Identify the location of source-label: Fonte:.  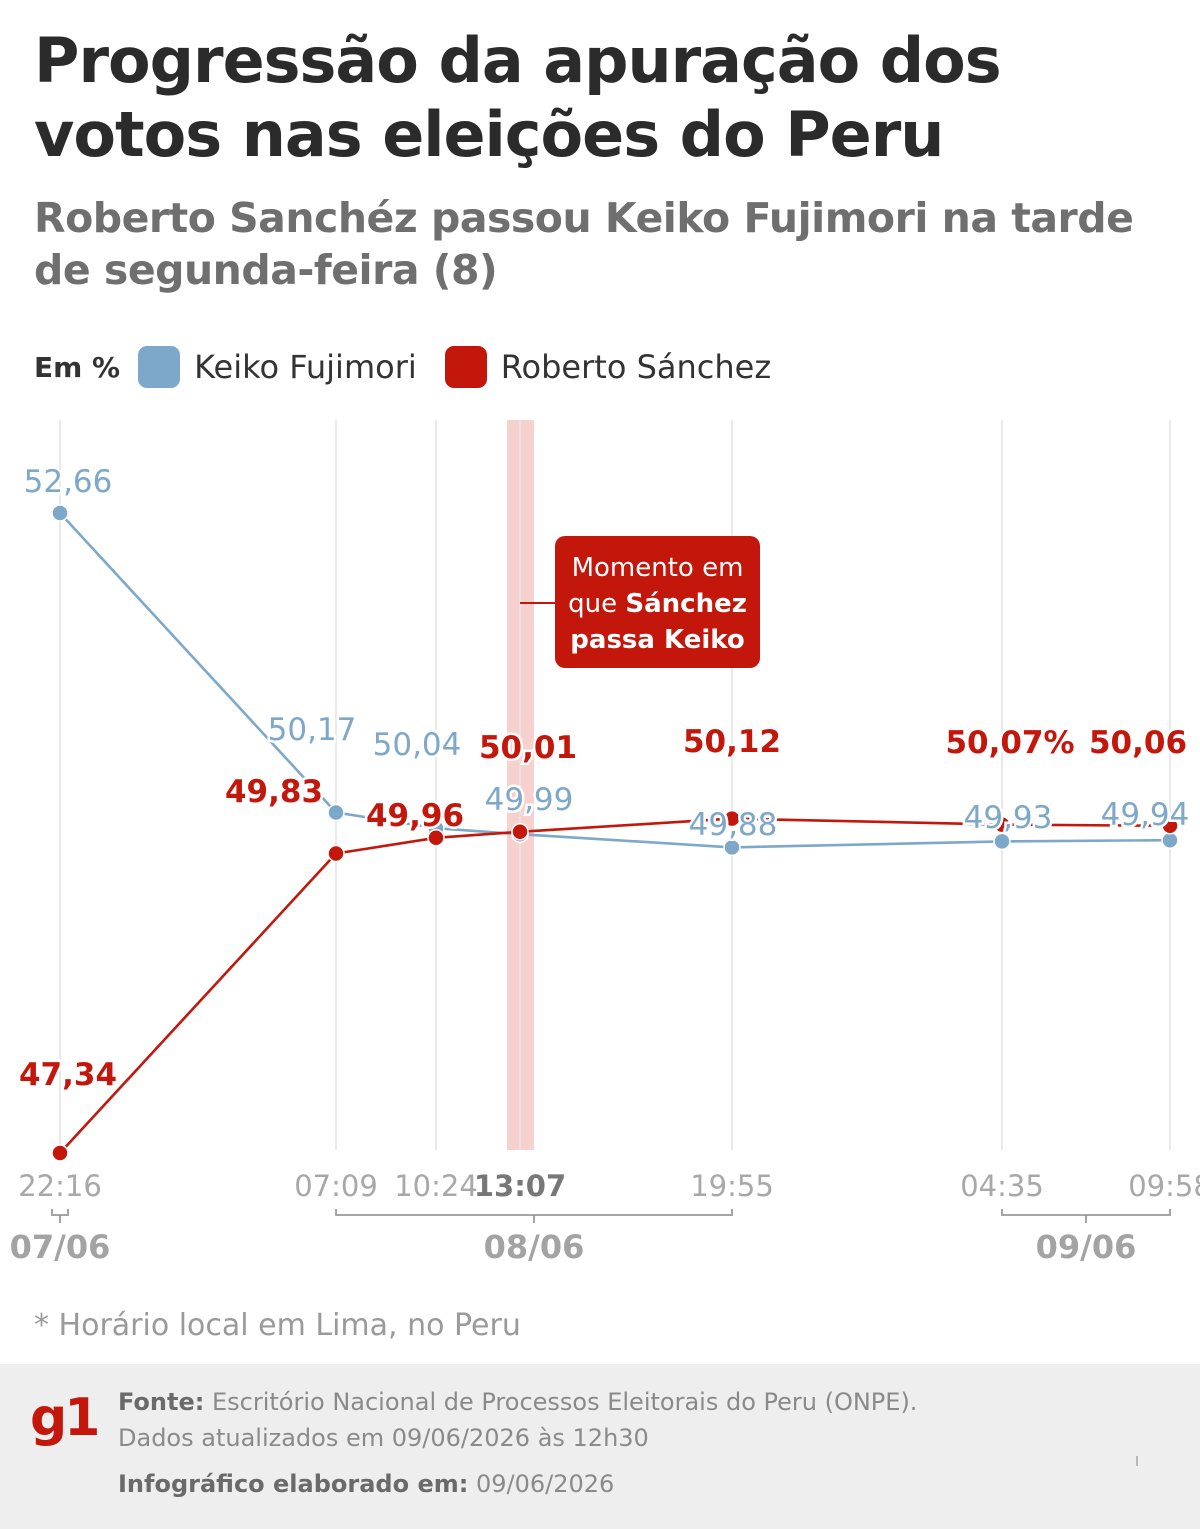
(161, 1402).